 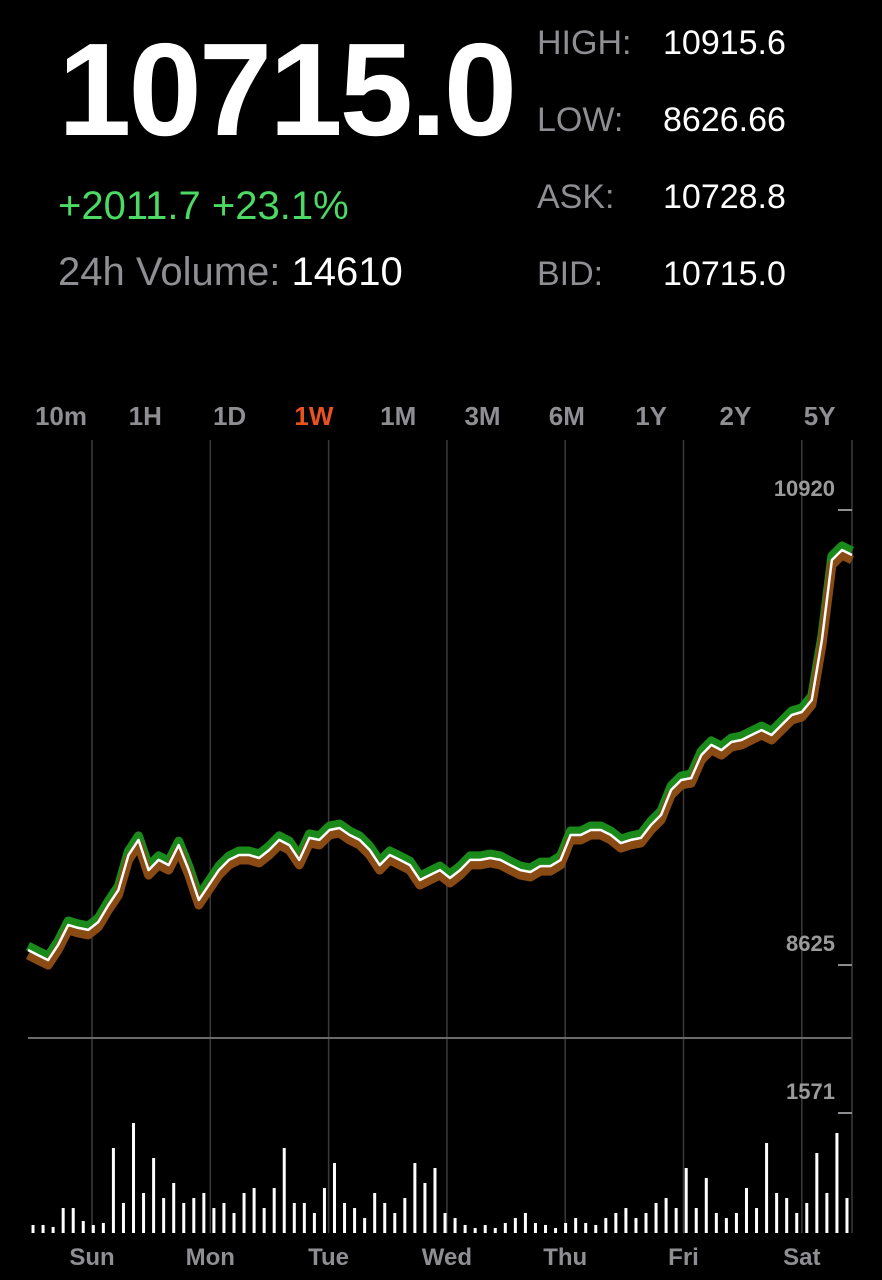 What do you see at coordinates (576, 197) in the screenshot?
I see `stat-label: ASK:` at bounding box center [576, 197].